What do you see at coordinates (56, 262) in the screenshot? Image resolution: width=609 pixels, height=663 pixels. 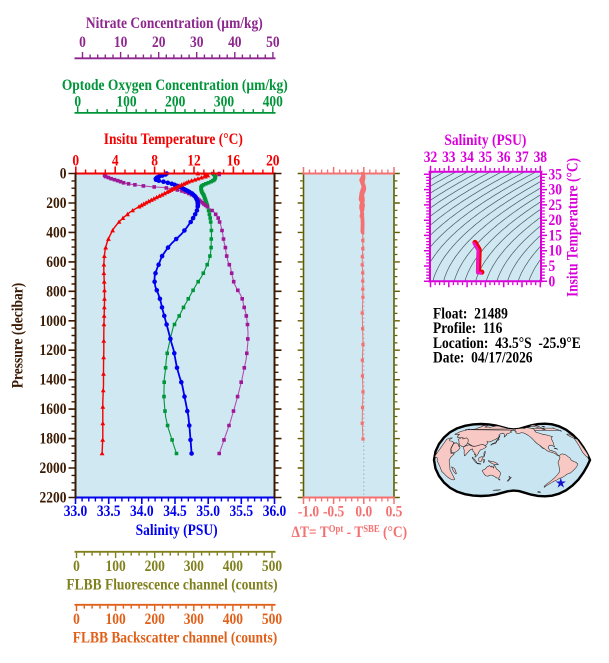 I see `svg-text: 600` at bounding box center [56, 262].